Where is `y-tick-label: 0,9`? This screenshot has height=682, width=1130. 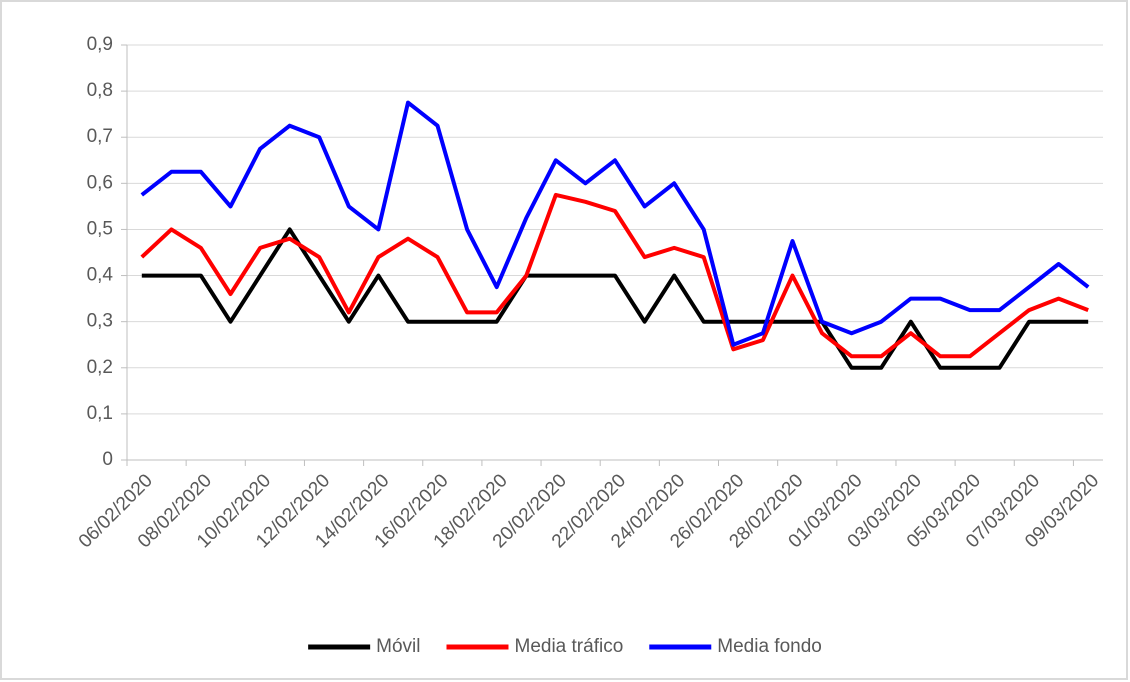
y-tick-label: 0,9 is located at coordinates (100, 44).